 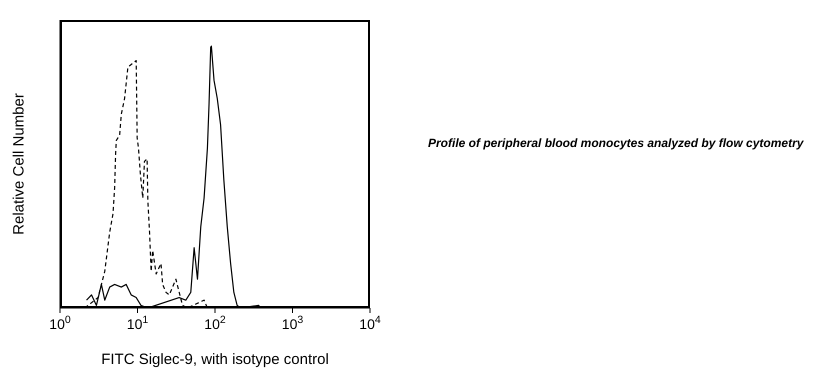 I want to click on text: Profile of peripheral blood monocytes analyzed by flow cytometry, so click(x=616, y=143).